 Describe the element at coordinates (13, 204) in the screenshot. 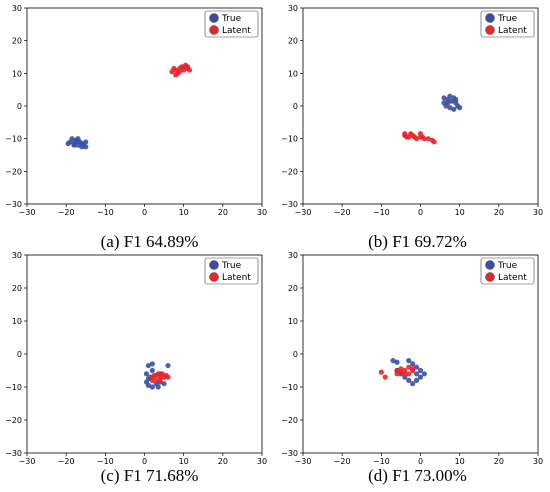

I see `y-tick-label: −30` at that location.